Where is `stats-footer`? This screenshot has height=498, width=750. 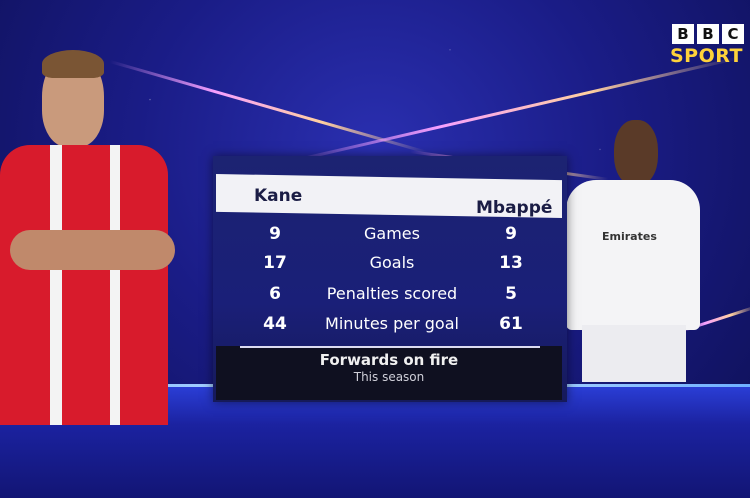 stats-footer is located at coordinates (389, 373).